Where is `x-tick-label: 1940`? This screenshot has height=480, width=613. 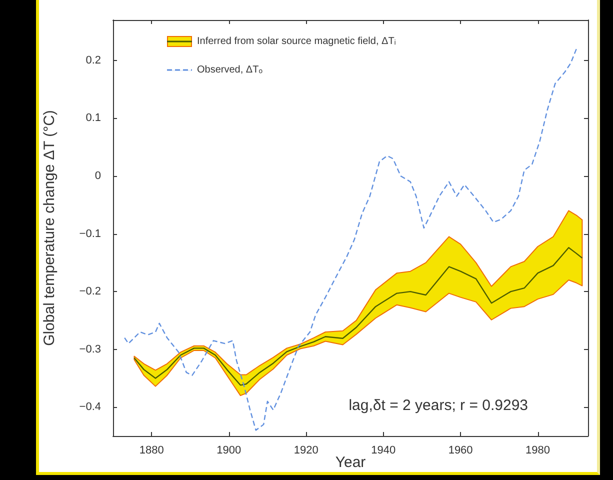
x-tick-label: 1940 is located at coordinates (383, 450).